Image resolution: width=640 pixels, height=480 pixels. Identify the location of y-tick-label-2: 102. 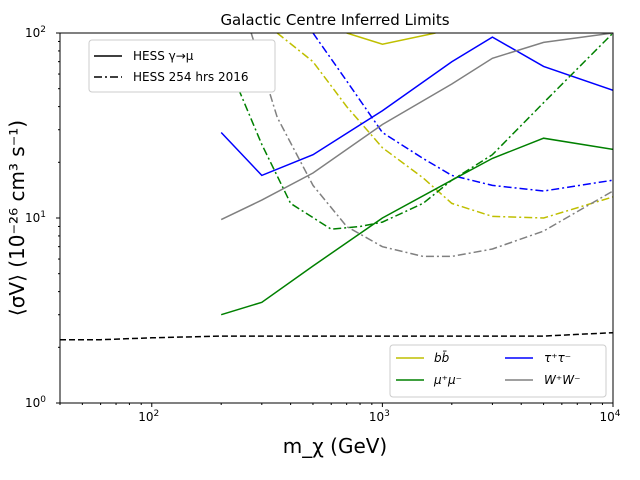
(35, 32).